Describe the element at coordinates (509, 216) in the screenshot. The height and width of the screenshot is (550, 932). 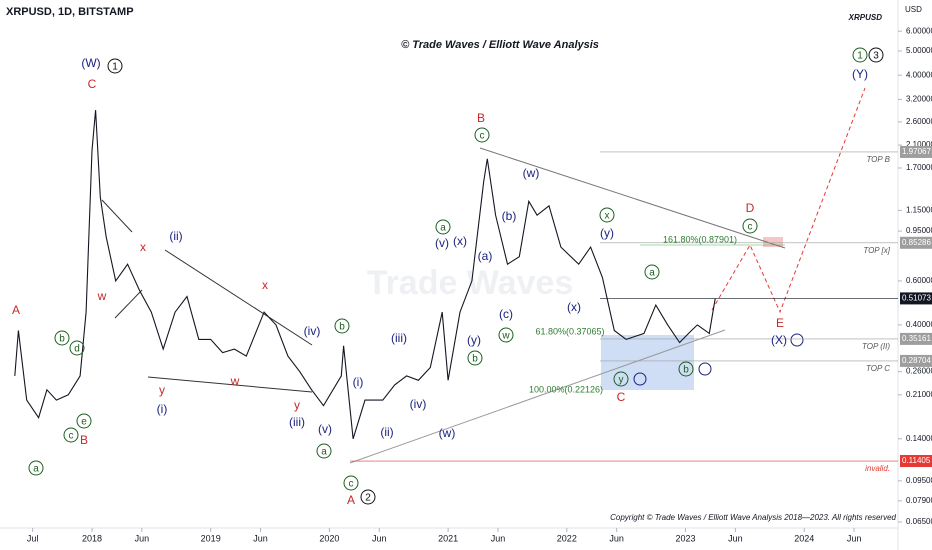
I see `wave-label: (b)` at that location.